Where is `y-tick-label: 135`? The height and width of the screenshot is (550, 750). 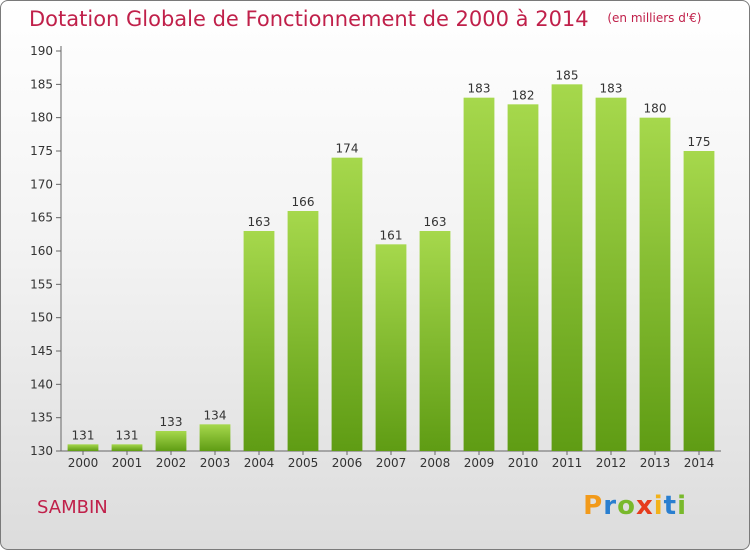
y-tick-label: 135 is located at coordinates (41, 418).